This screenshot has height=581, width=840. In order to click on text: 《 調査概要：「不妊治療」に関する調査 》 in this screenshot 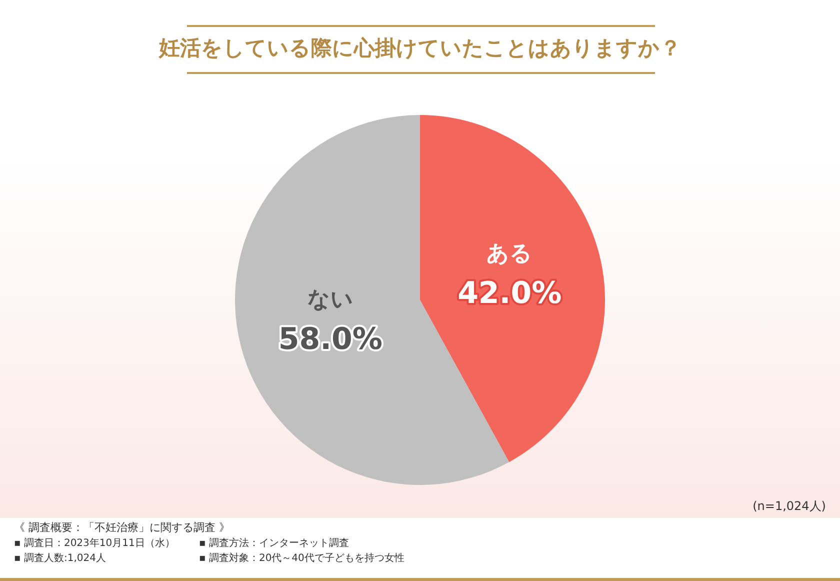, I will do `click(122, 527)`.